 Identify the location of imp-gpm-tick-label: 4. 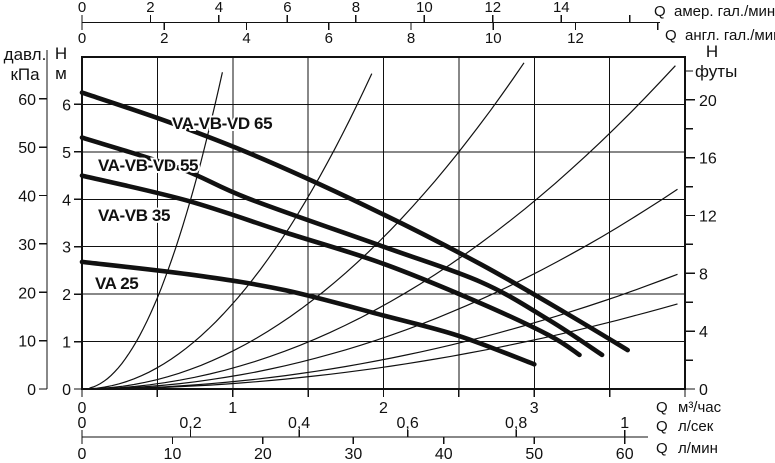
(246, 38).